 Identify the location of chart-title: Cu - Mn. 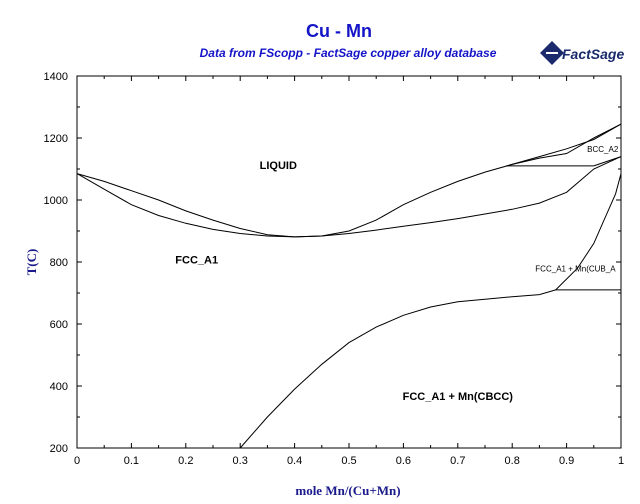
(339, 31).